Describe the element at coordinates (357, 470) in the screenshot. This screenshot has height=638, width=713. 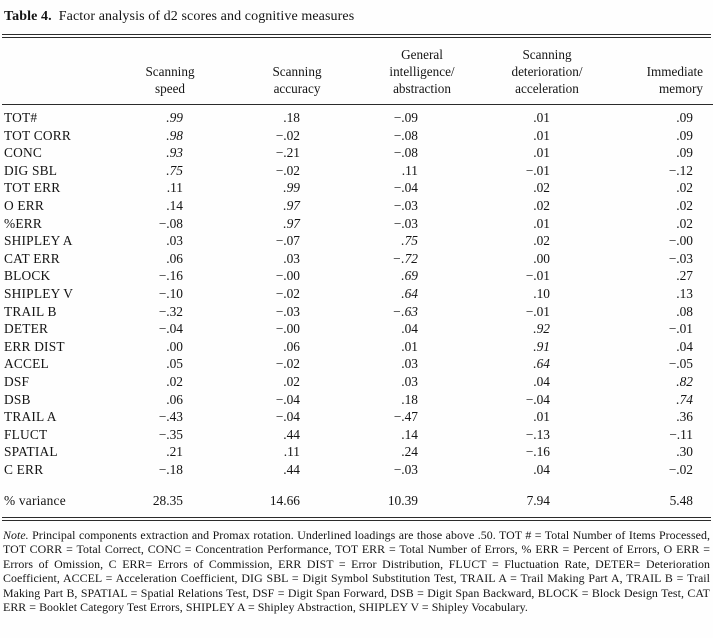
I see `table-row: C ERR −.18 .44 −.03 .04 −.02` at that location.